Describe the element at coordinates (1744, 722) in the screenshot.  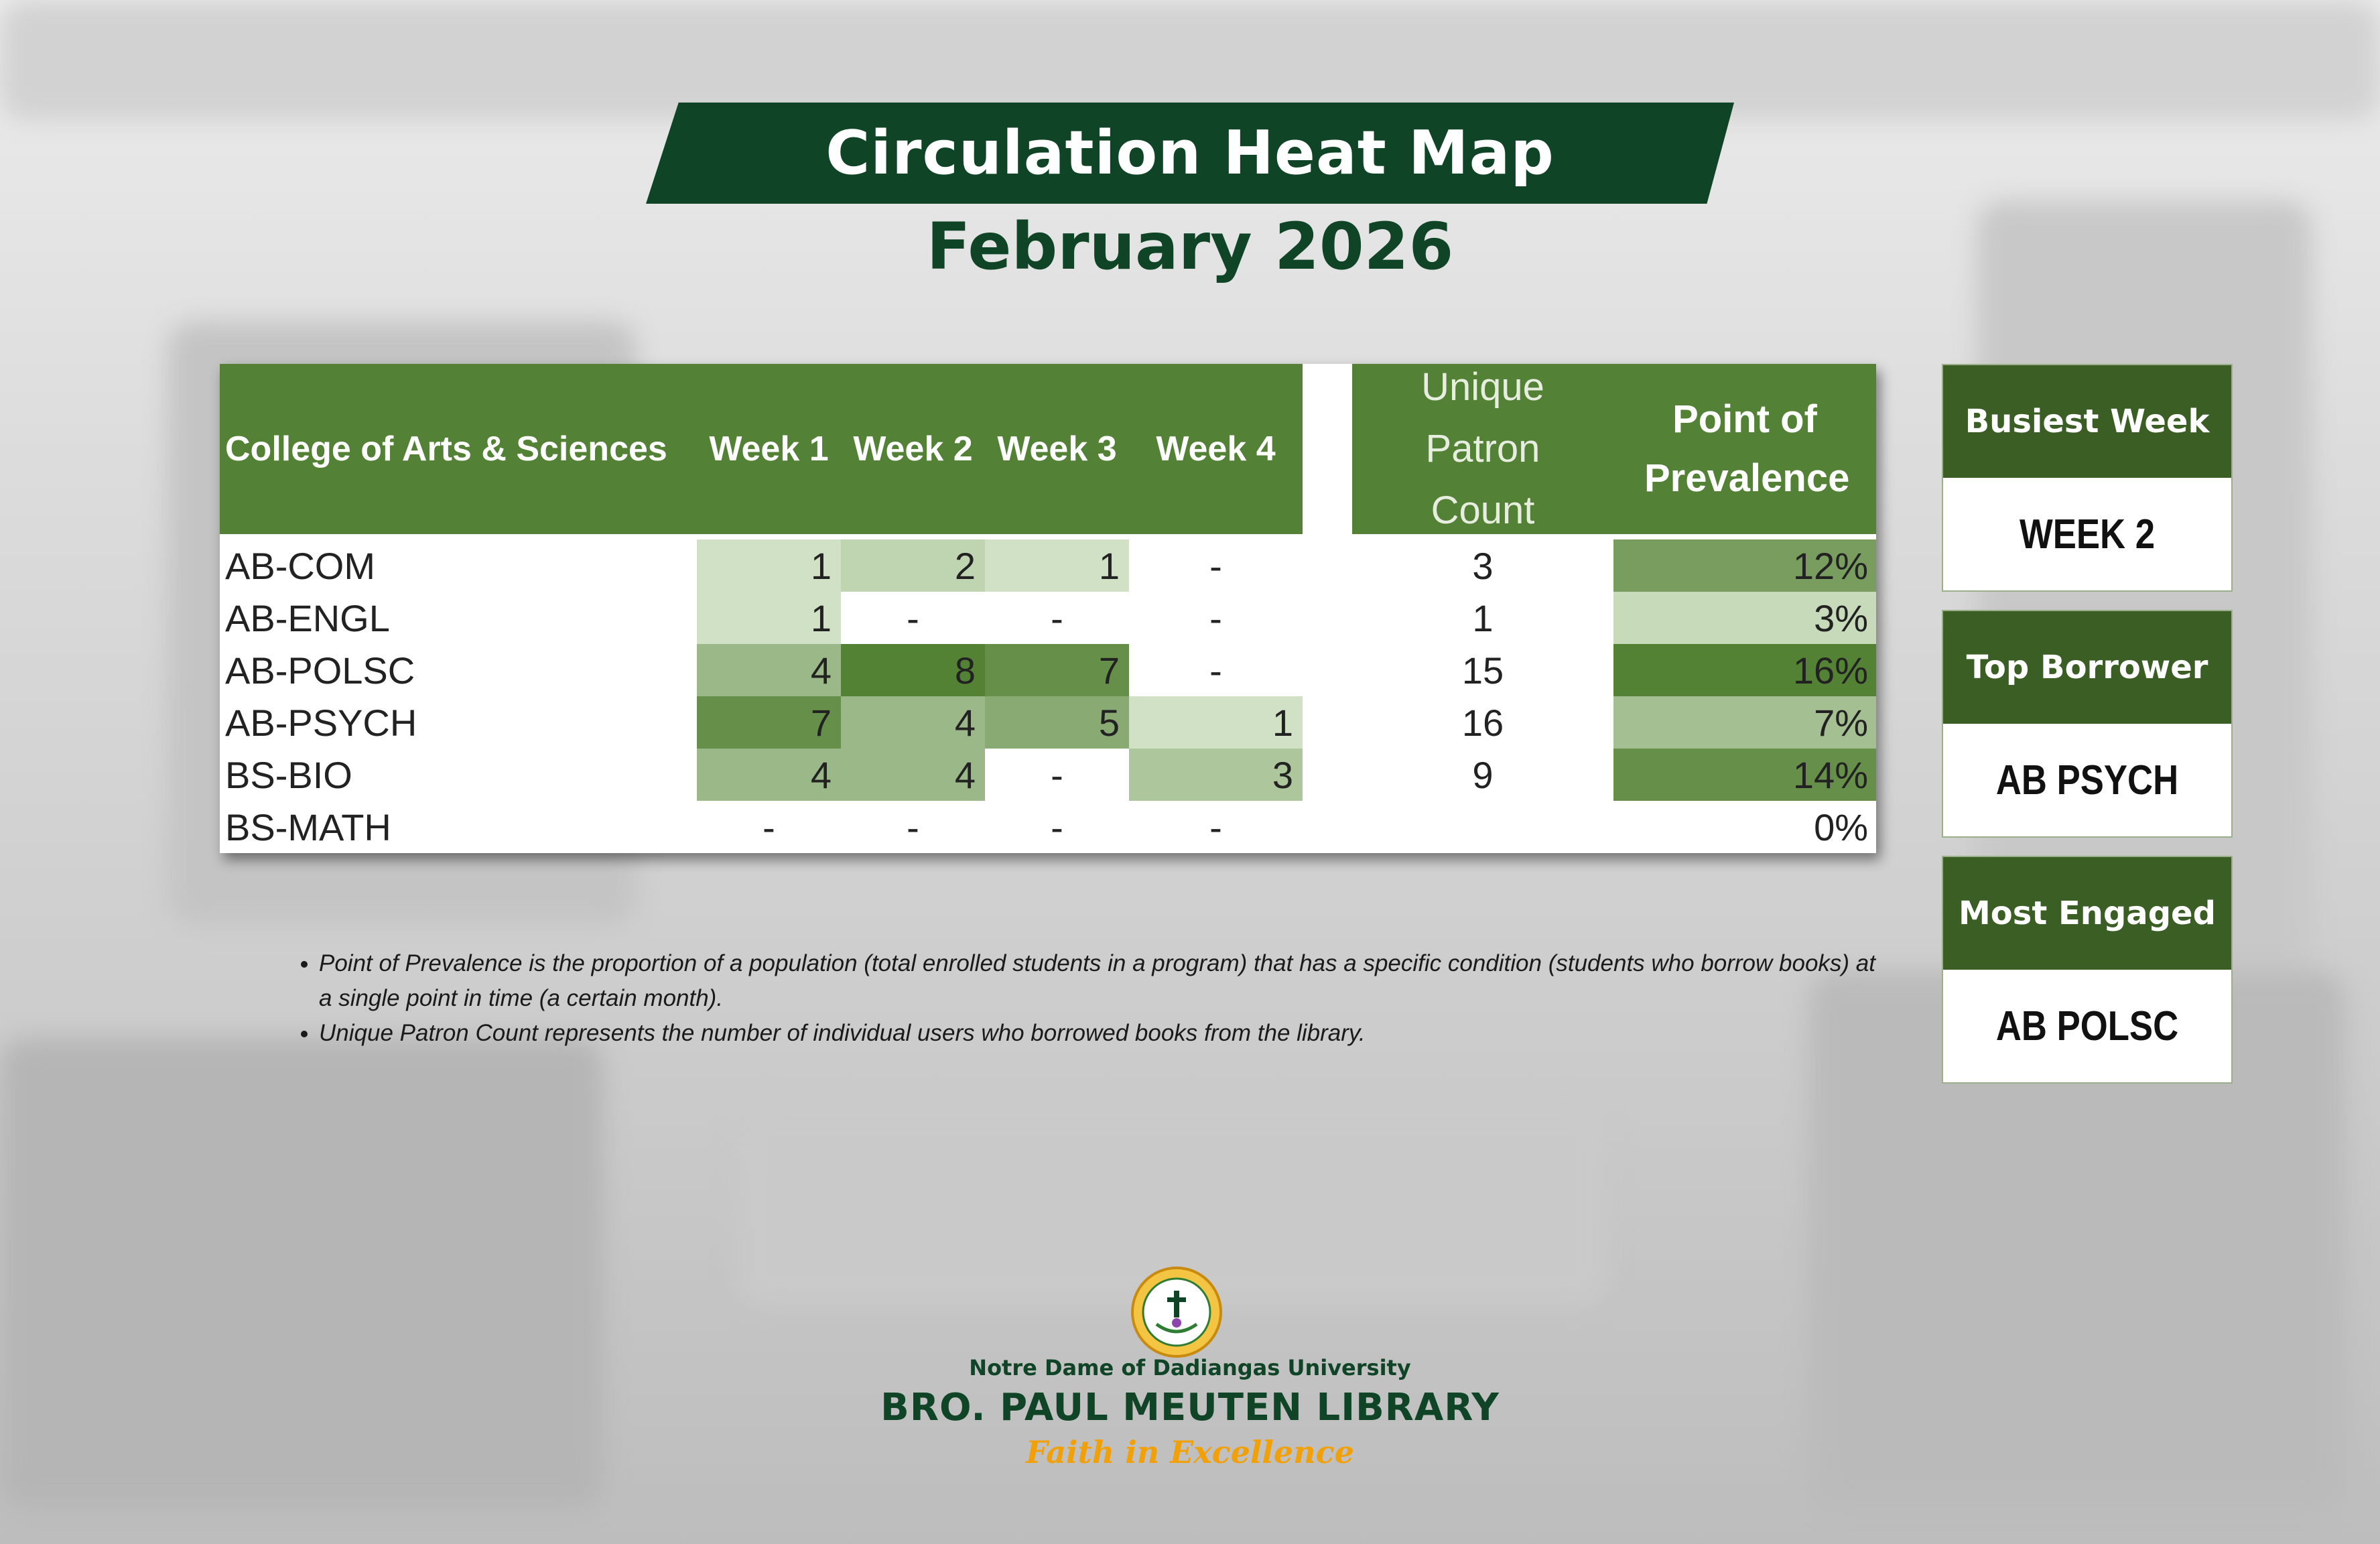
I see `point-of-prevalence-cell: 7%` at that location.